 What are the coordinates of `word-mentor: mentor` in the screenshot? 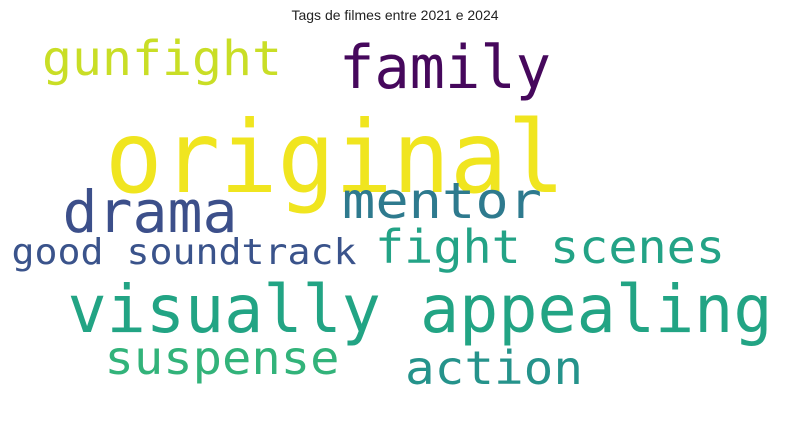 It's located at (442, 201).